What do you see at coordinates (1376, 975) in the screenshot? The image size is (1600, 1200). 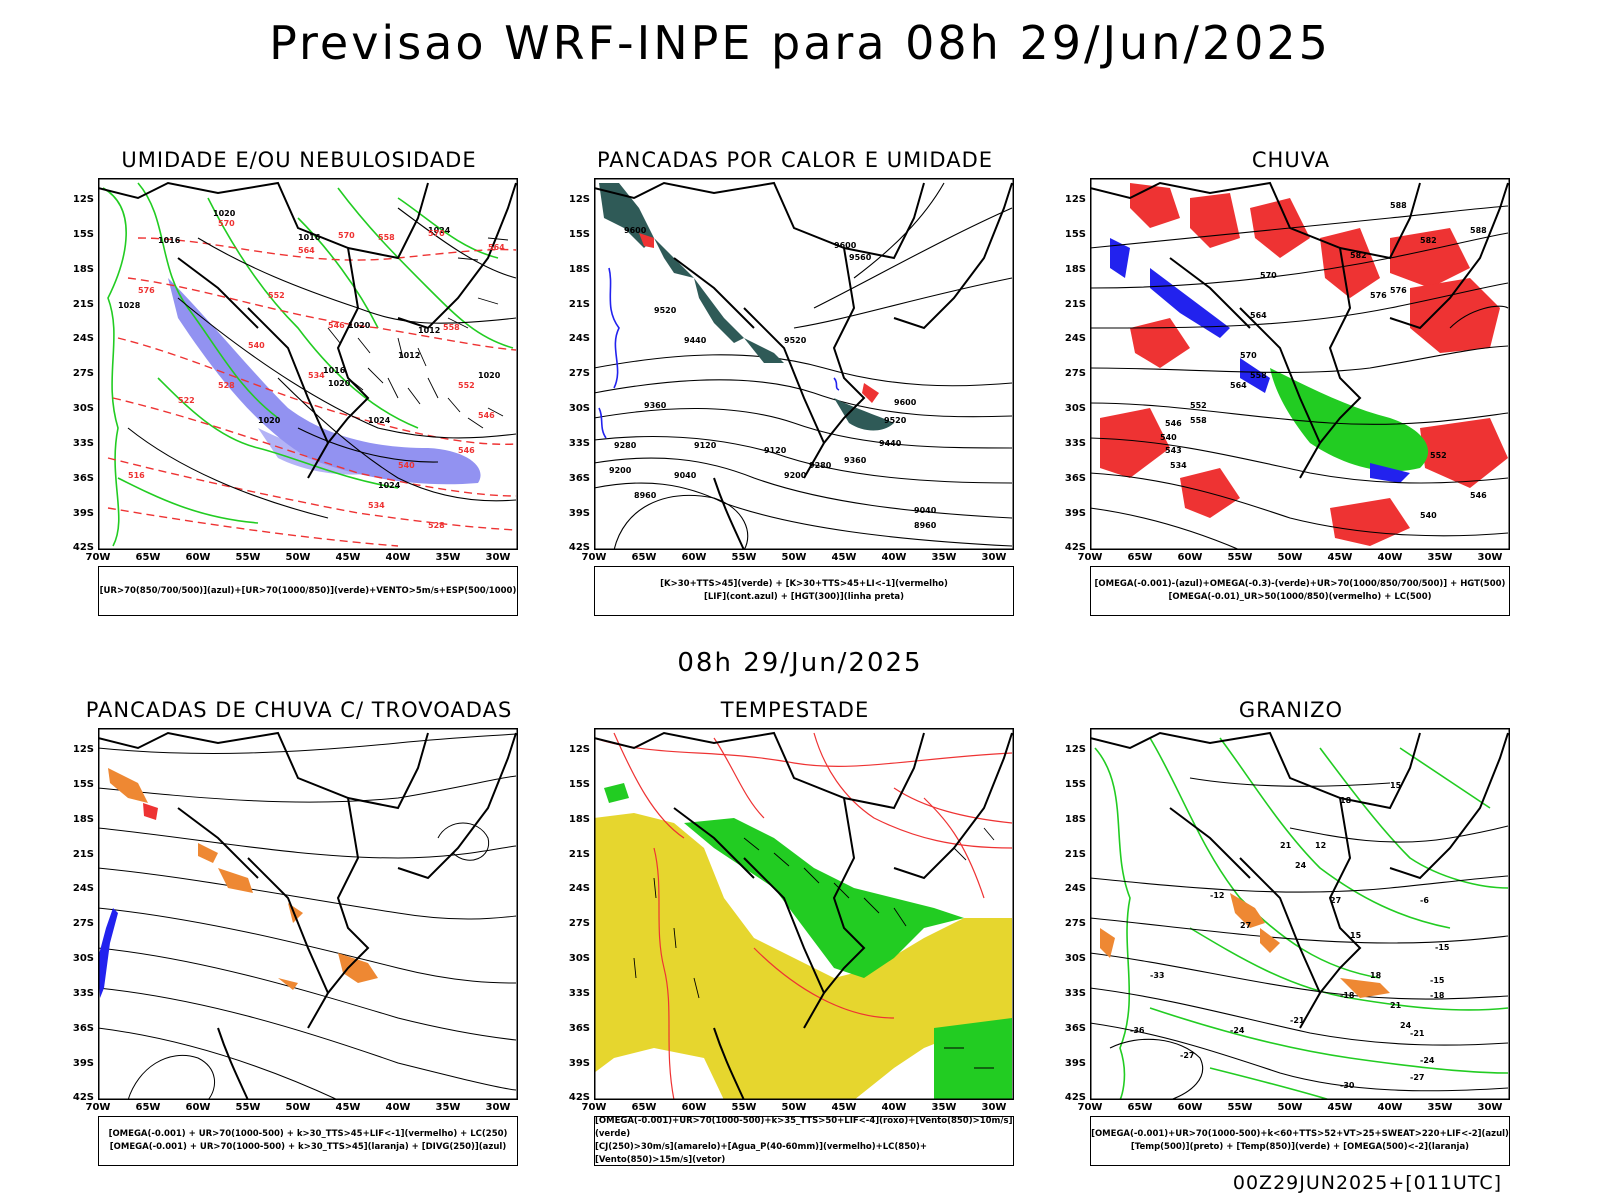 I see `contour-label: 18` at bounding box center [1376, 975].